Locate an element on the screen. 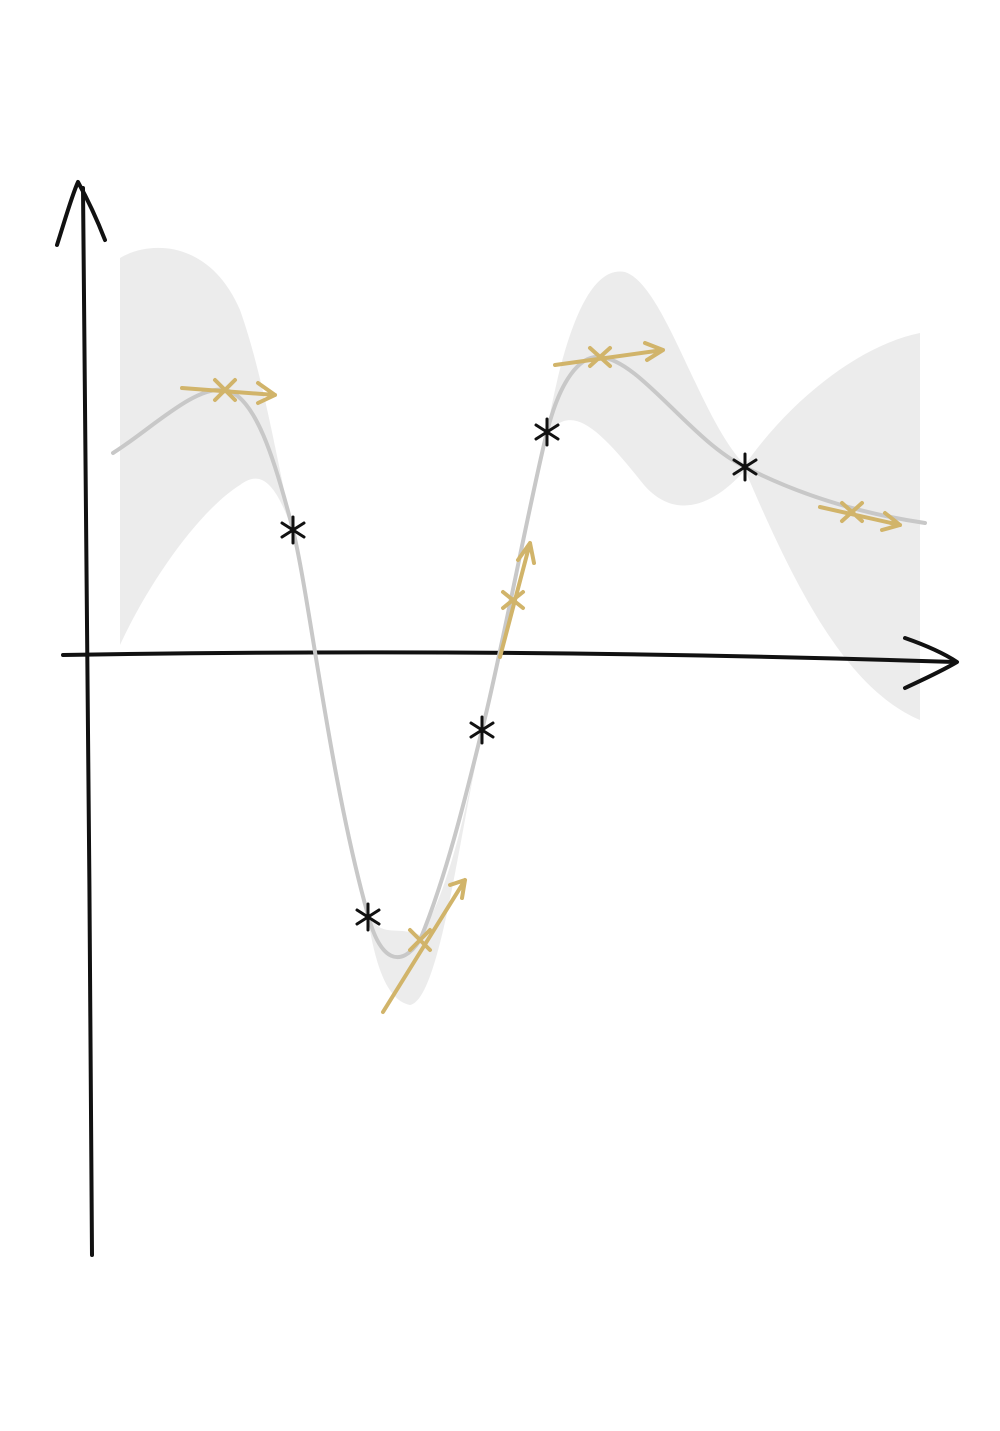 The image size is (1000, 1431). y-axis is located at coordinates (87, 721).